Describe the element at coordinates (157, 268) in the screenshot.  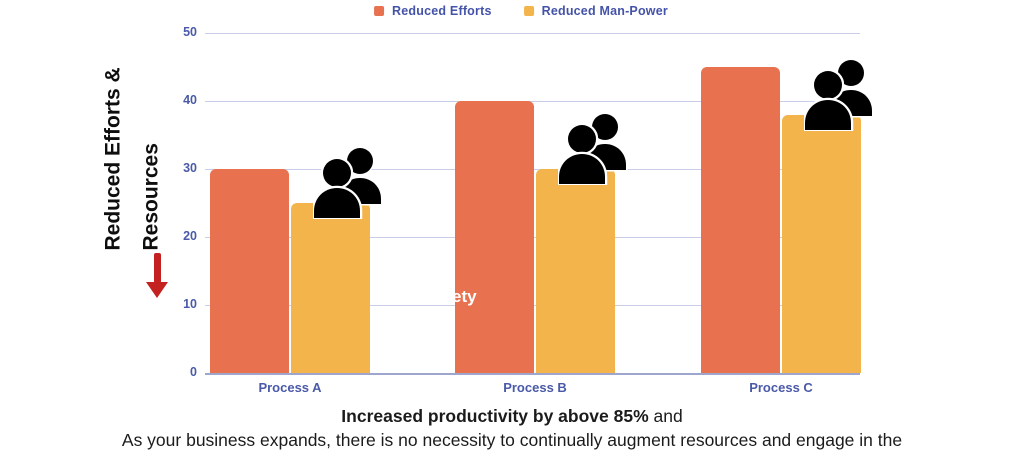
I see `arrow-stem` at that location.